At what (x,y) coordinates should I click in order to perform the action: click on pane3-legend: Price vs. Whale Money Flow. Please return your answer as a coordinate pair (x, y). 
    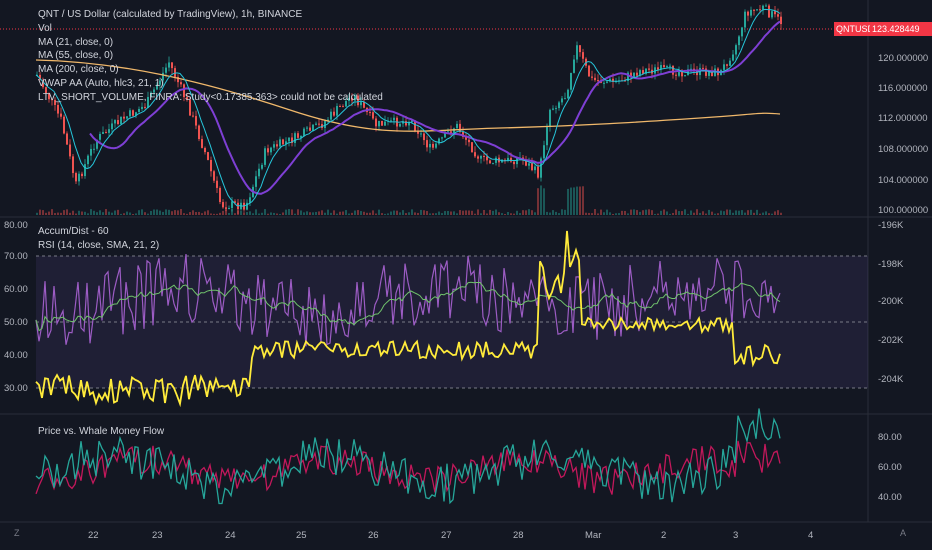
    Looking at the image, I should click on (101, 432).